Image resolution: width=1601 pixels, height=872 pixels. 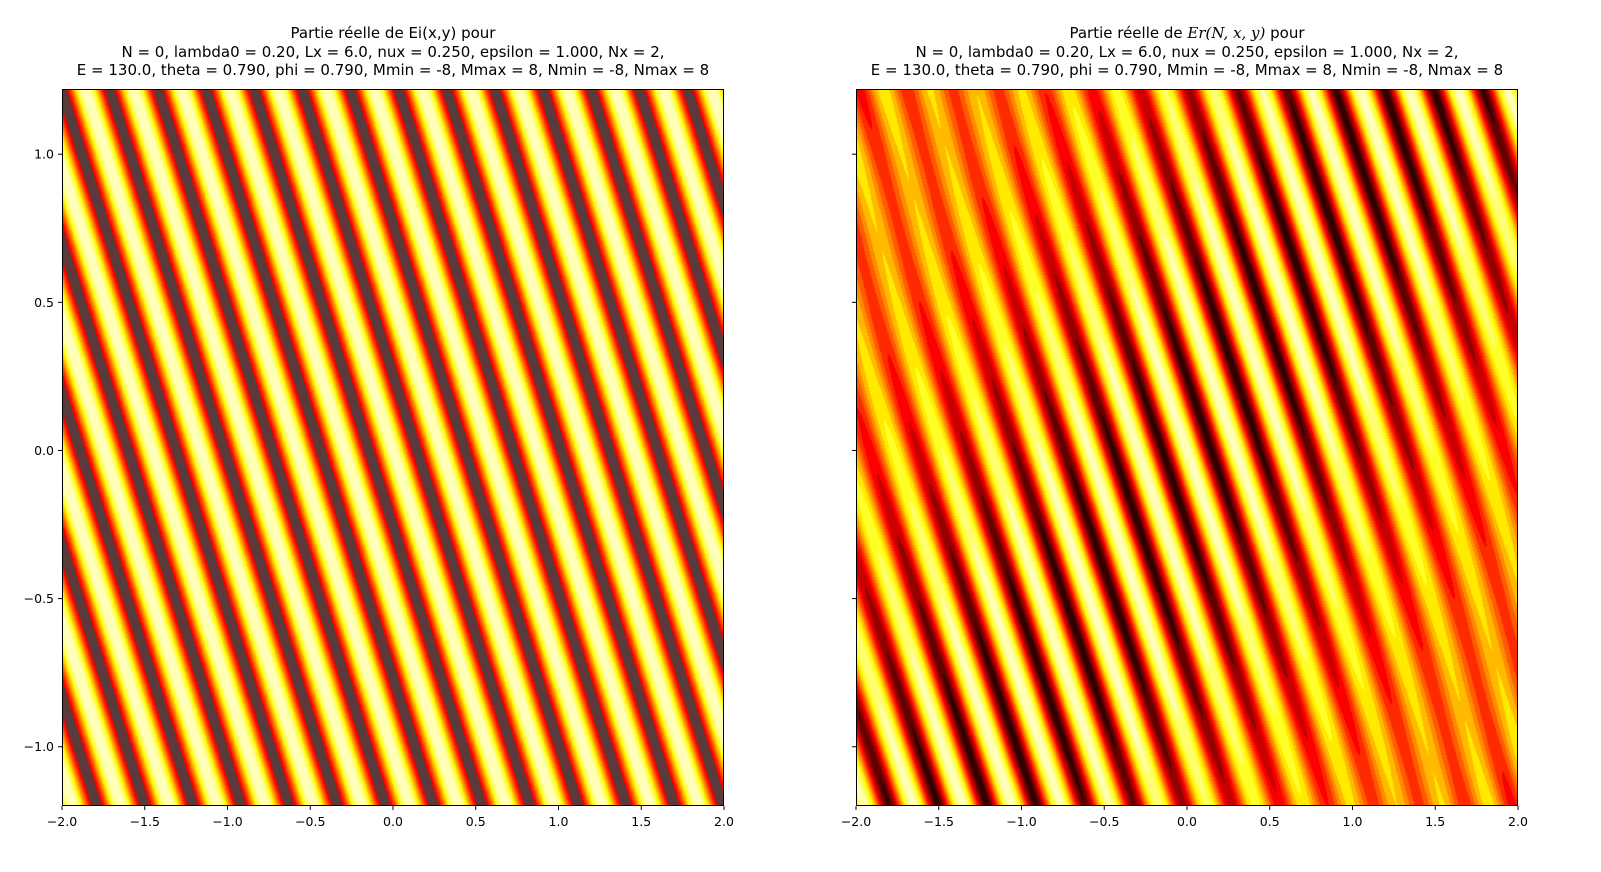 What do you see at coordinates (227, 821) in the screenshot?
I see `chart-1-x-tick-label: −1.0` at bounding box center [227, 821].